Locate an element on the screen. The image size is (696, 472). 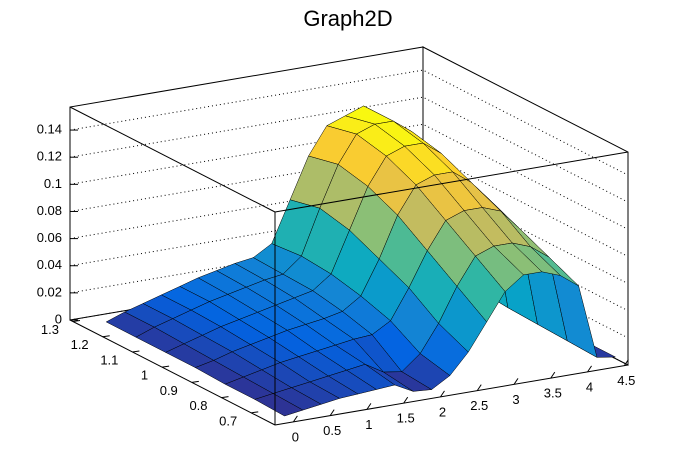
x-tick-label: 3.5 is located at coordinates (553, 393).